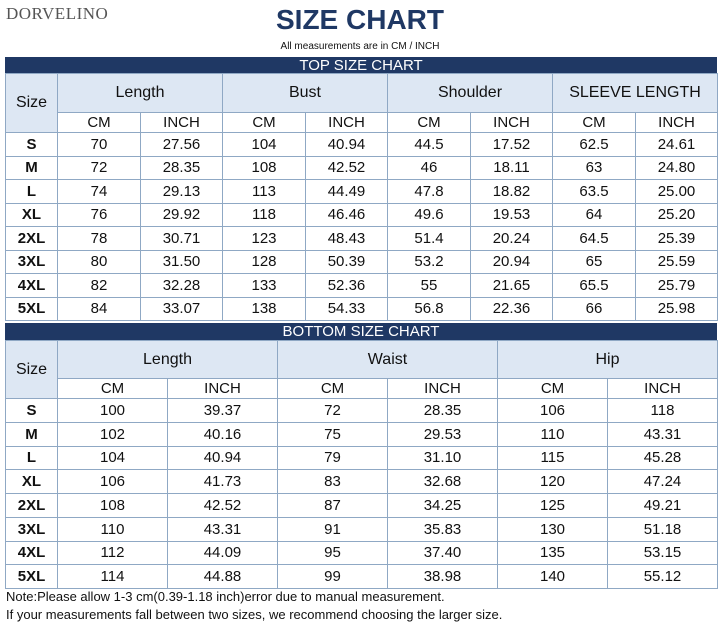 The width and height of the screenshot is (720, 625). What do you see at coordinates (31, 529) in the screenshot?
I see `size-cell: 3XL` at bounding box center [31, 529].